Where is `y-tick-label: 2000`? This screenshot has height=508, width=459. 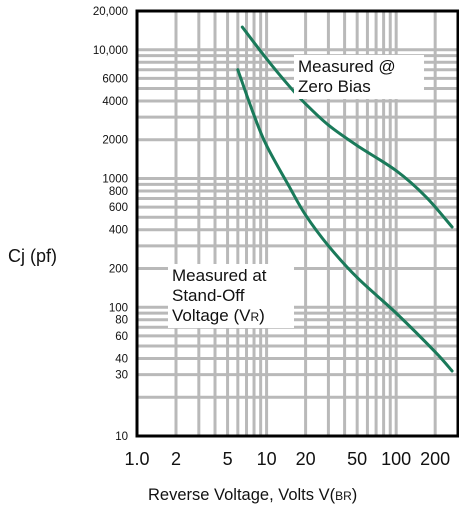
y-tick-label: 2000 is located at coordinates (115, 141).